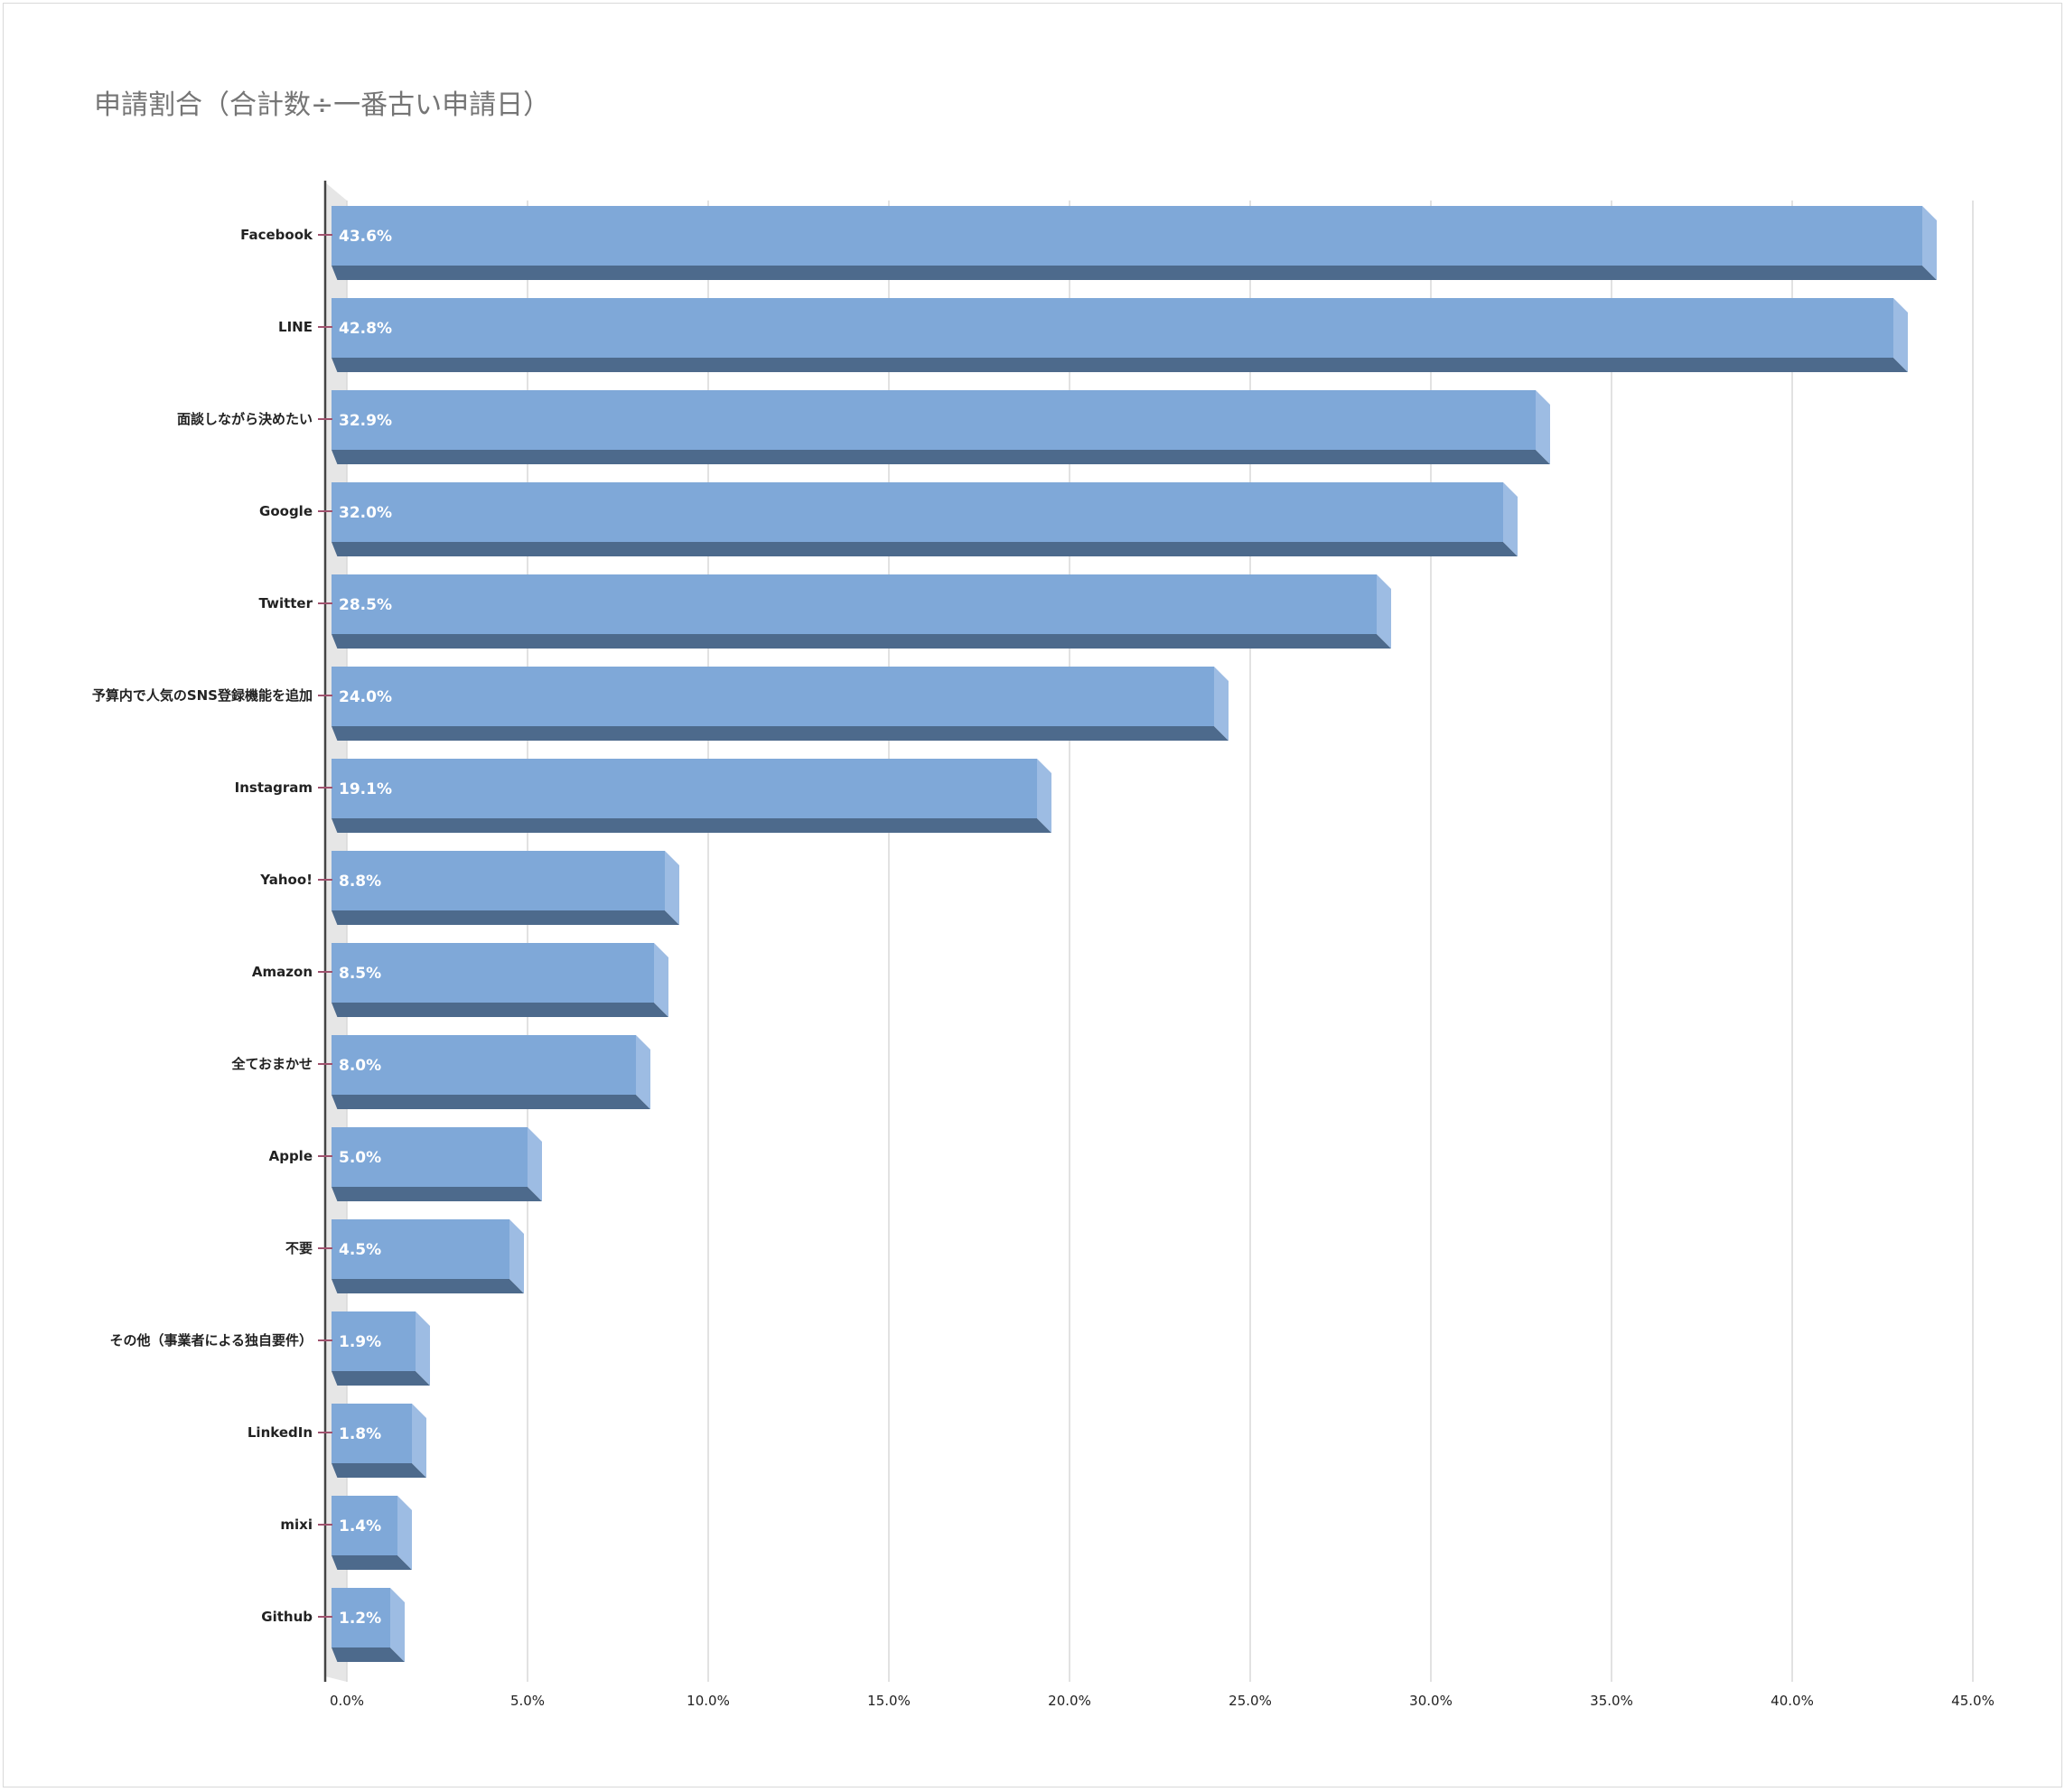  I want to click on x-tick-label: 0.0%, so click(347, 1701).